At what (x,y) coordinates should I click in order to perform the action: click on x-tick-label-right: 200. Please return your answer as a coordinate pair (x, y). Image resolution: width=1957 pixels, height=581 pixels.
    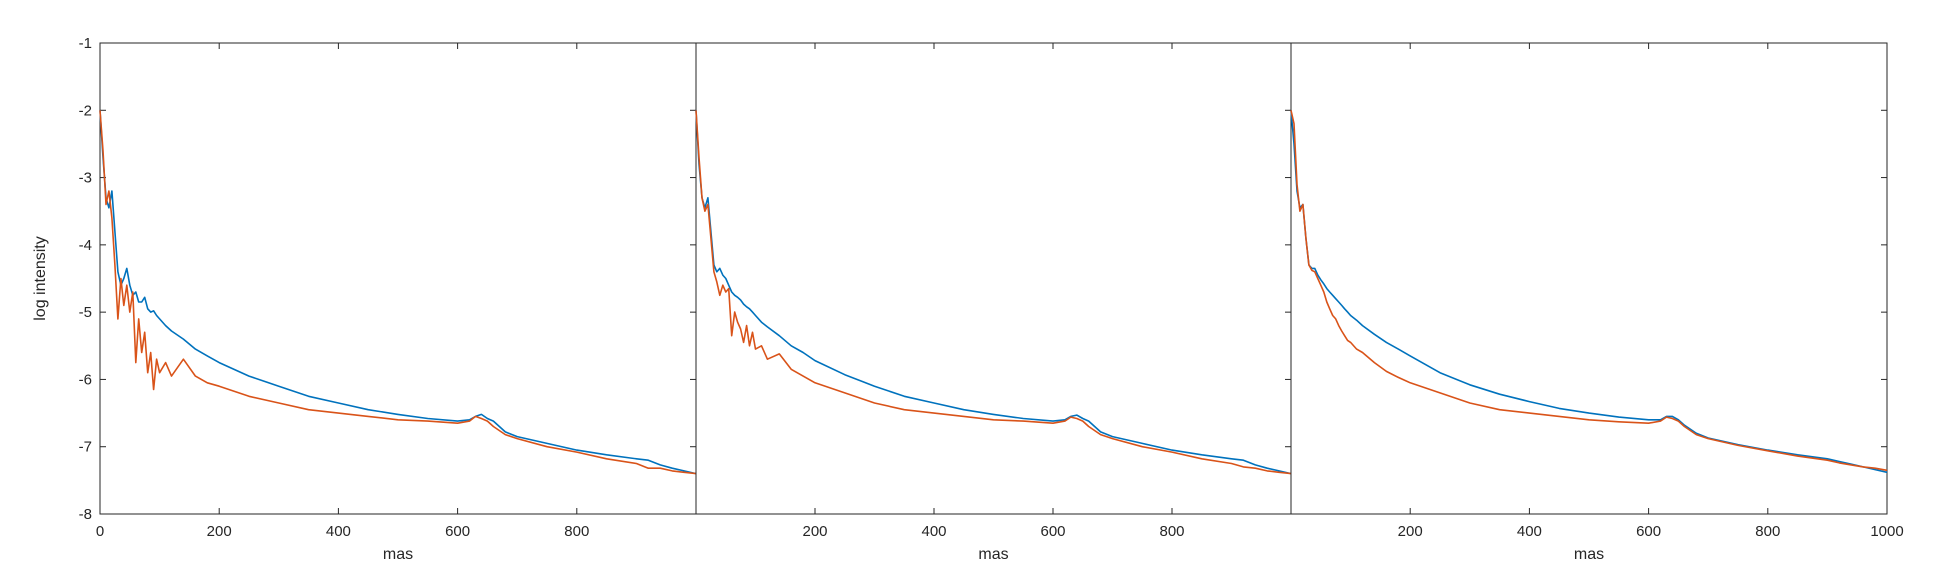
    Looking at the image, I should click on (1410, 531).